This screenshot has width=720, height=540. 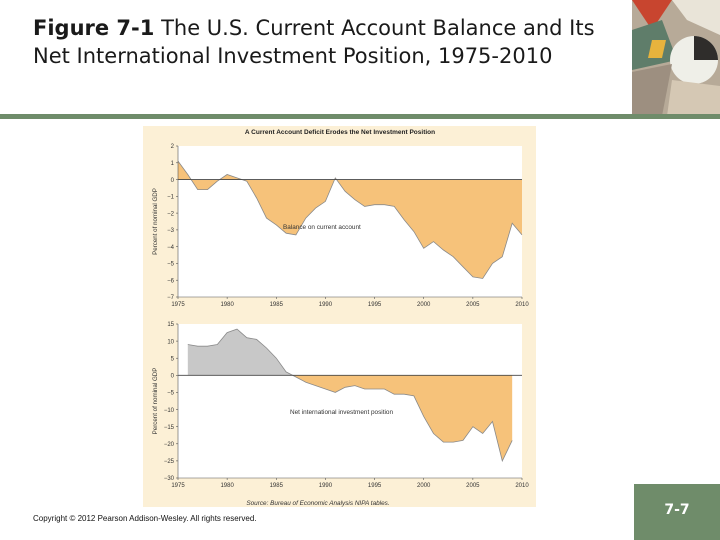 I want to click on series-annotation: Net international investment position, so click(x=341, y=412).